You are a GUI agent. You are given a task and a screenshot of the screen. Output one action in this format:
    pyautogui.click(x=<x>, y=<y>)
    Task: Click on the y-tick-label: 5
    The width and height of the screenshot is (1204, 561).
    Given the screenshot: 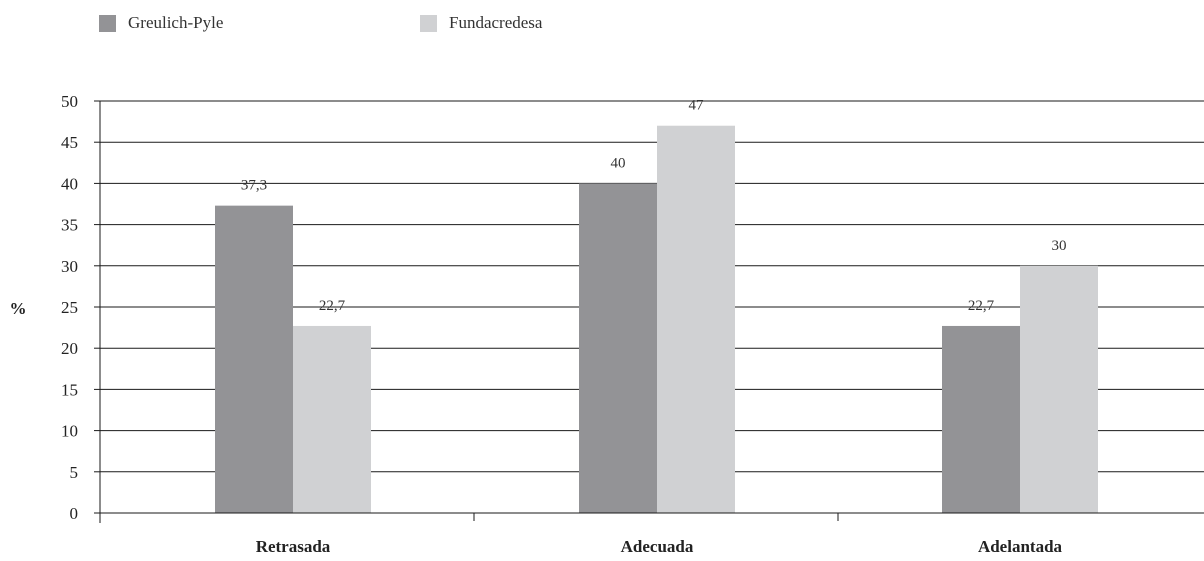 What is the action you would take?
    pyautogui.click(x=74, y=472)
    